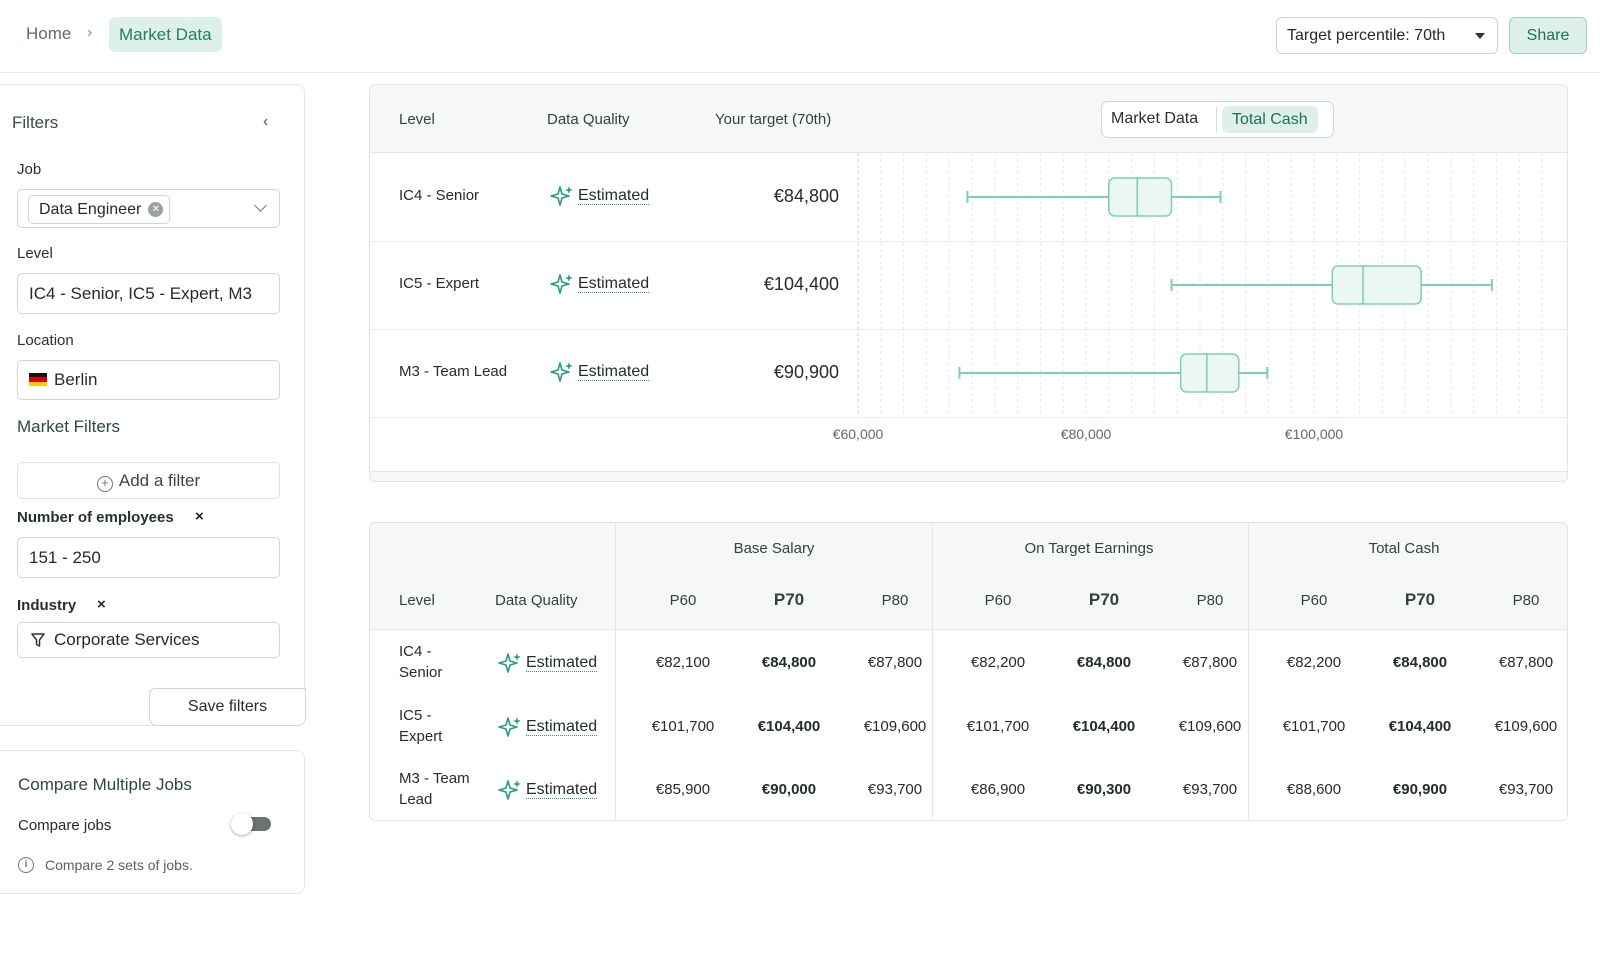 The image size is (1600, 956). What do you see at coordinates (227, 707) in the screenshot?
I see `save-filters-button: Save filters` at bounding box center [227, 707].